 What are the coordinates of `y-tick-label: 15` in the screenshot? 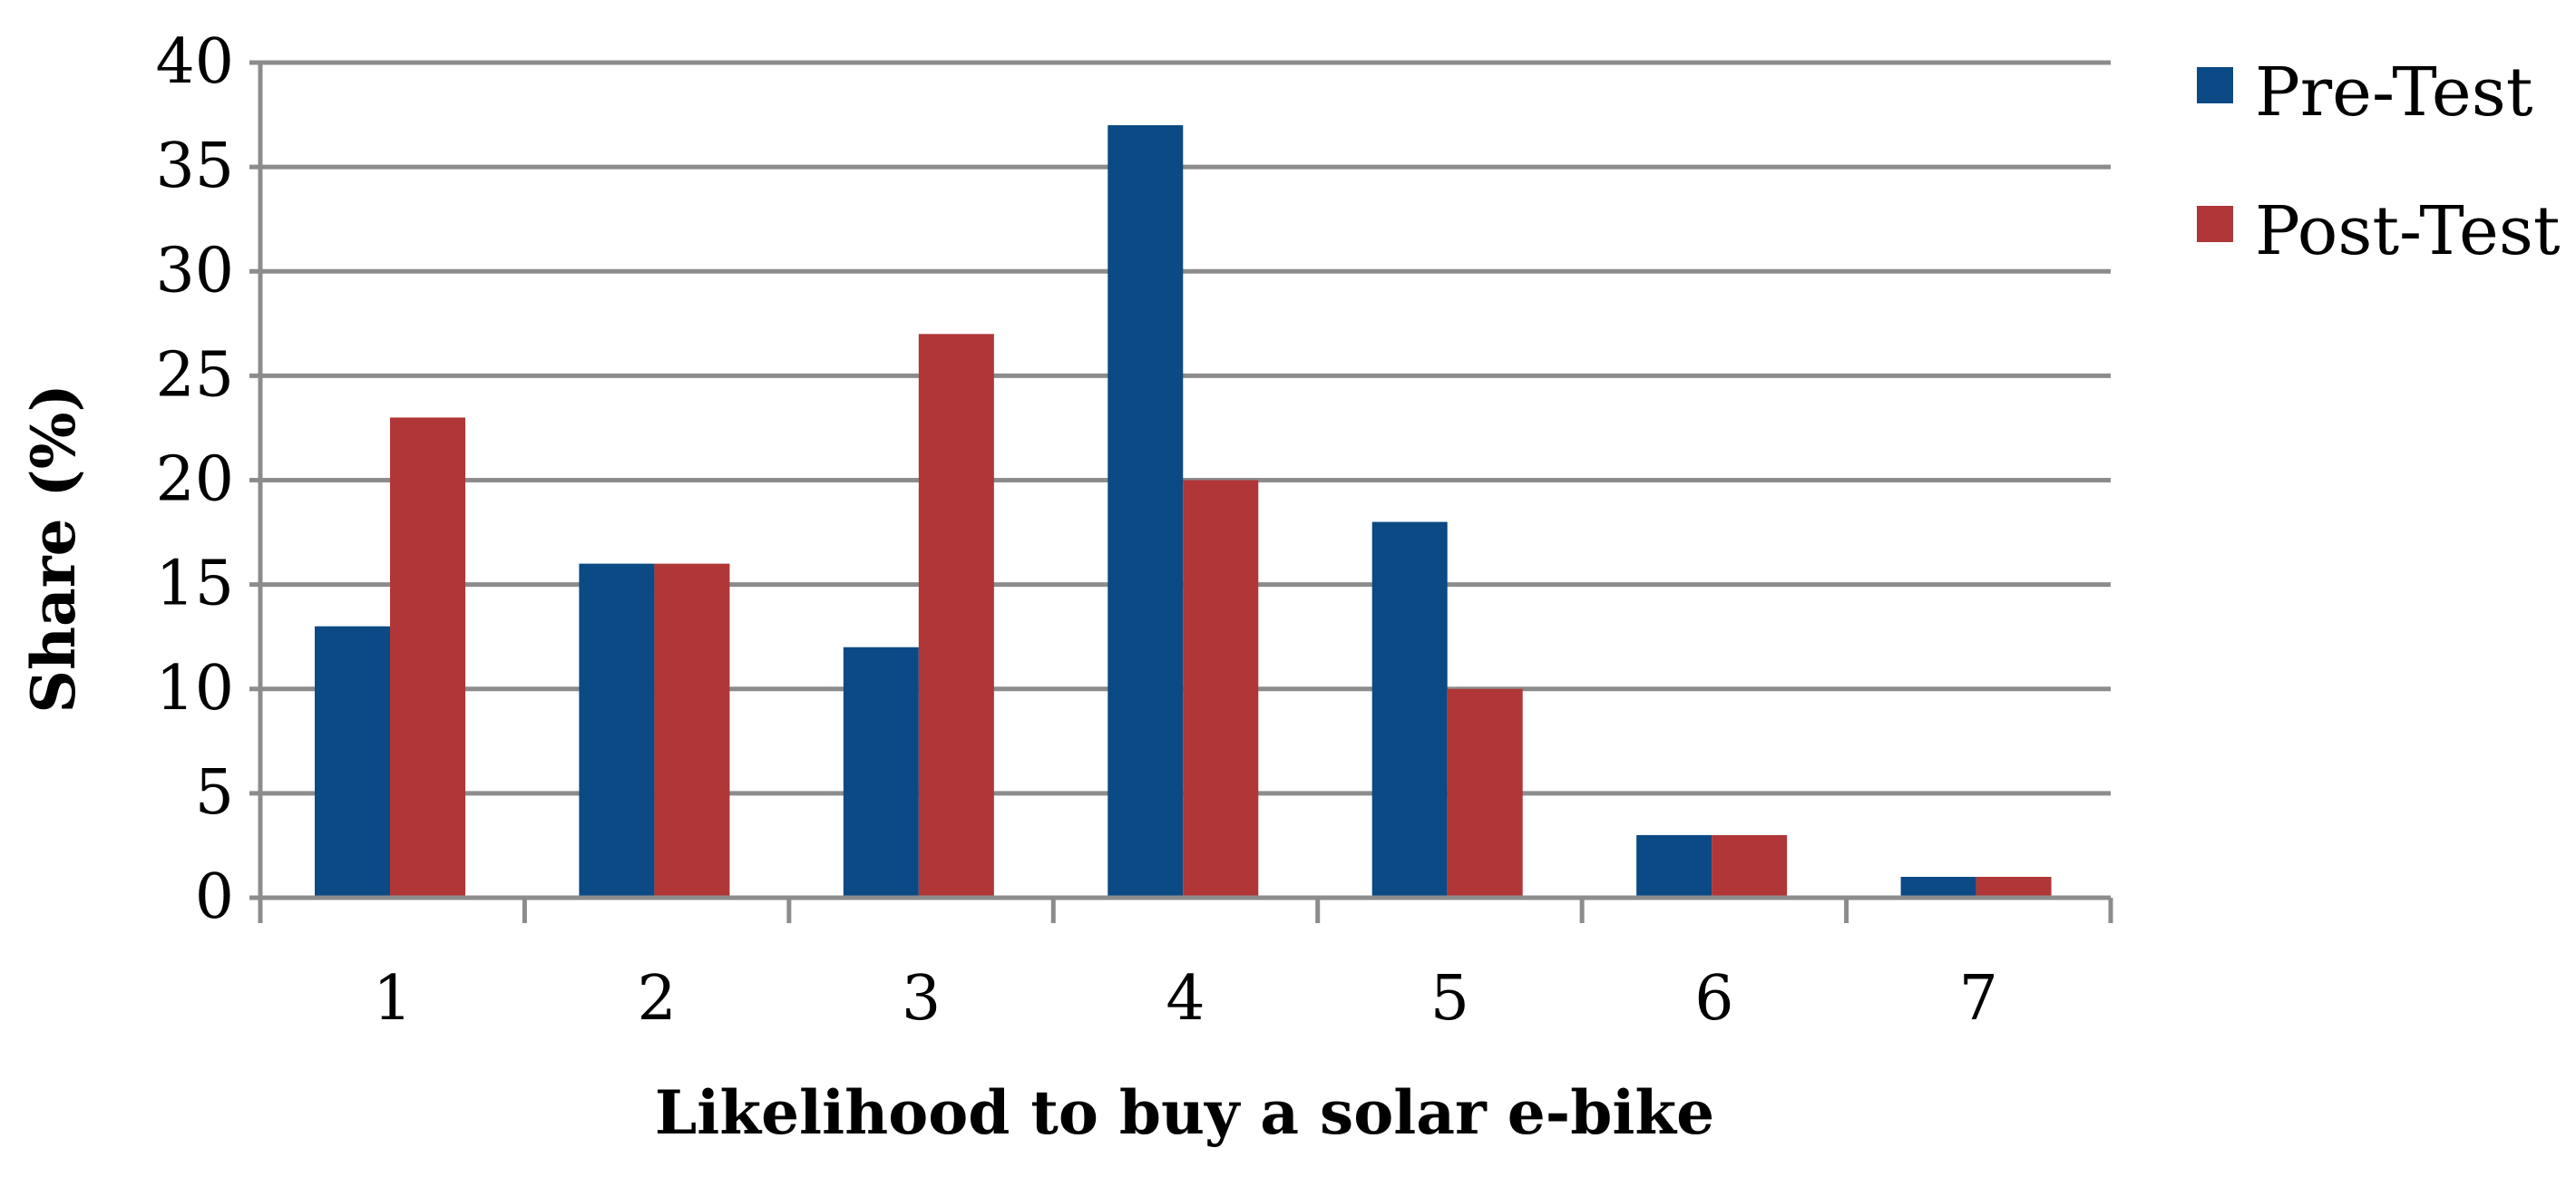 It's located at (194, 584).